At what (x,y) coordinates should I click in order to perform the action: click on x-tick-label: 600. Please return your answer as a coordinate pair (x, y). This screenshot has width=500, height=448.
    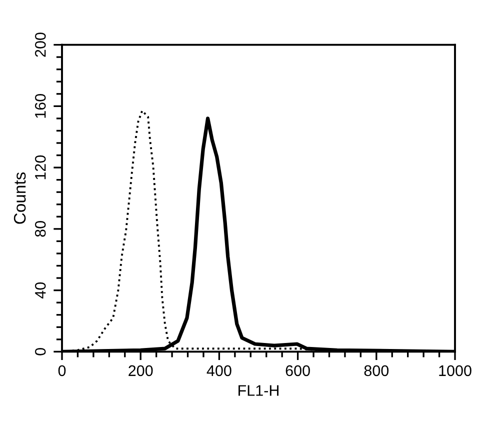
    Looking at the image, I should click on (298, 370).